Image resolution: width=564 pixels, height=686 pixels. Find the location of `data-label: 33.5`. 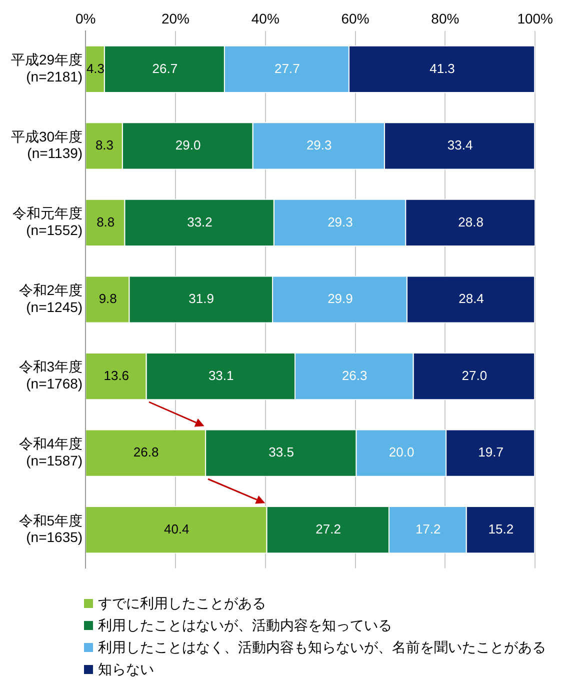

data-label: 33.5 is located at coordinates (281, 452).